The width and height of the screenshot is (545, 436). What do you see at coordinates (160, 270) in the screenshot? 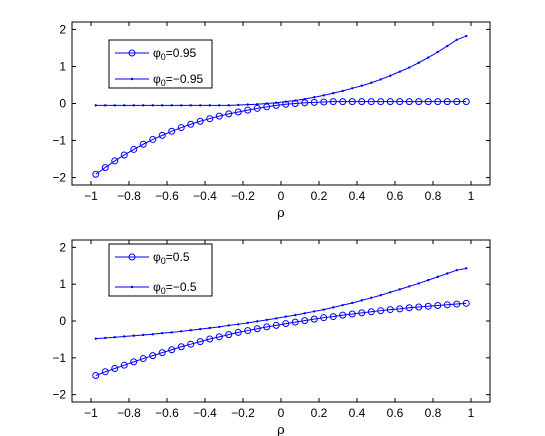
I see `legend: φ0=0.5 φ0=−0.5` at bounding box center [160, 270].